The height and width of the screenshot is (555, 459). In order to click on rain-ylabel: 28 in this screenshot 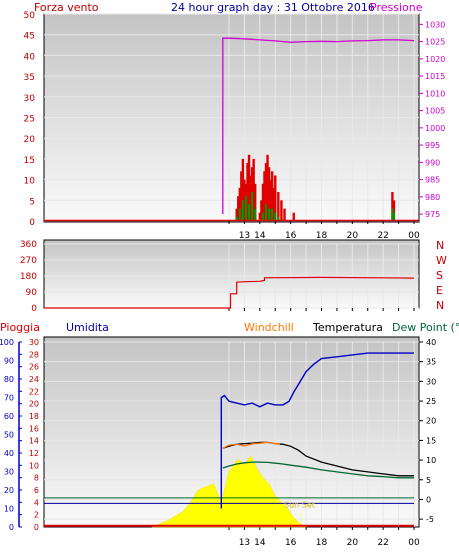, I will do `click(34, 354)`.